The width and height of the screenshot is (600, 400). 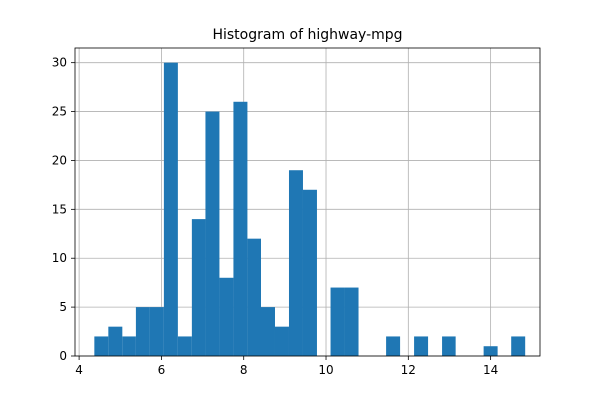 What do you see at coordinates (490, 370) in the screenshot?
I see `x-tick-label: 14` at bounding box center [490, 370].